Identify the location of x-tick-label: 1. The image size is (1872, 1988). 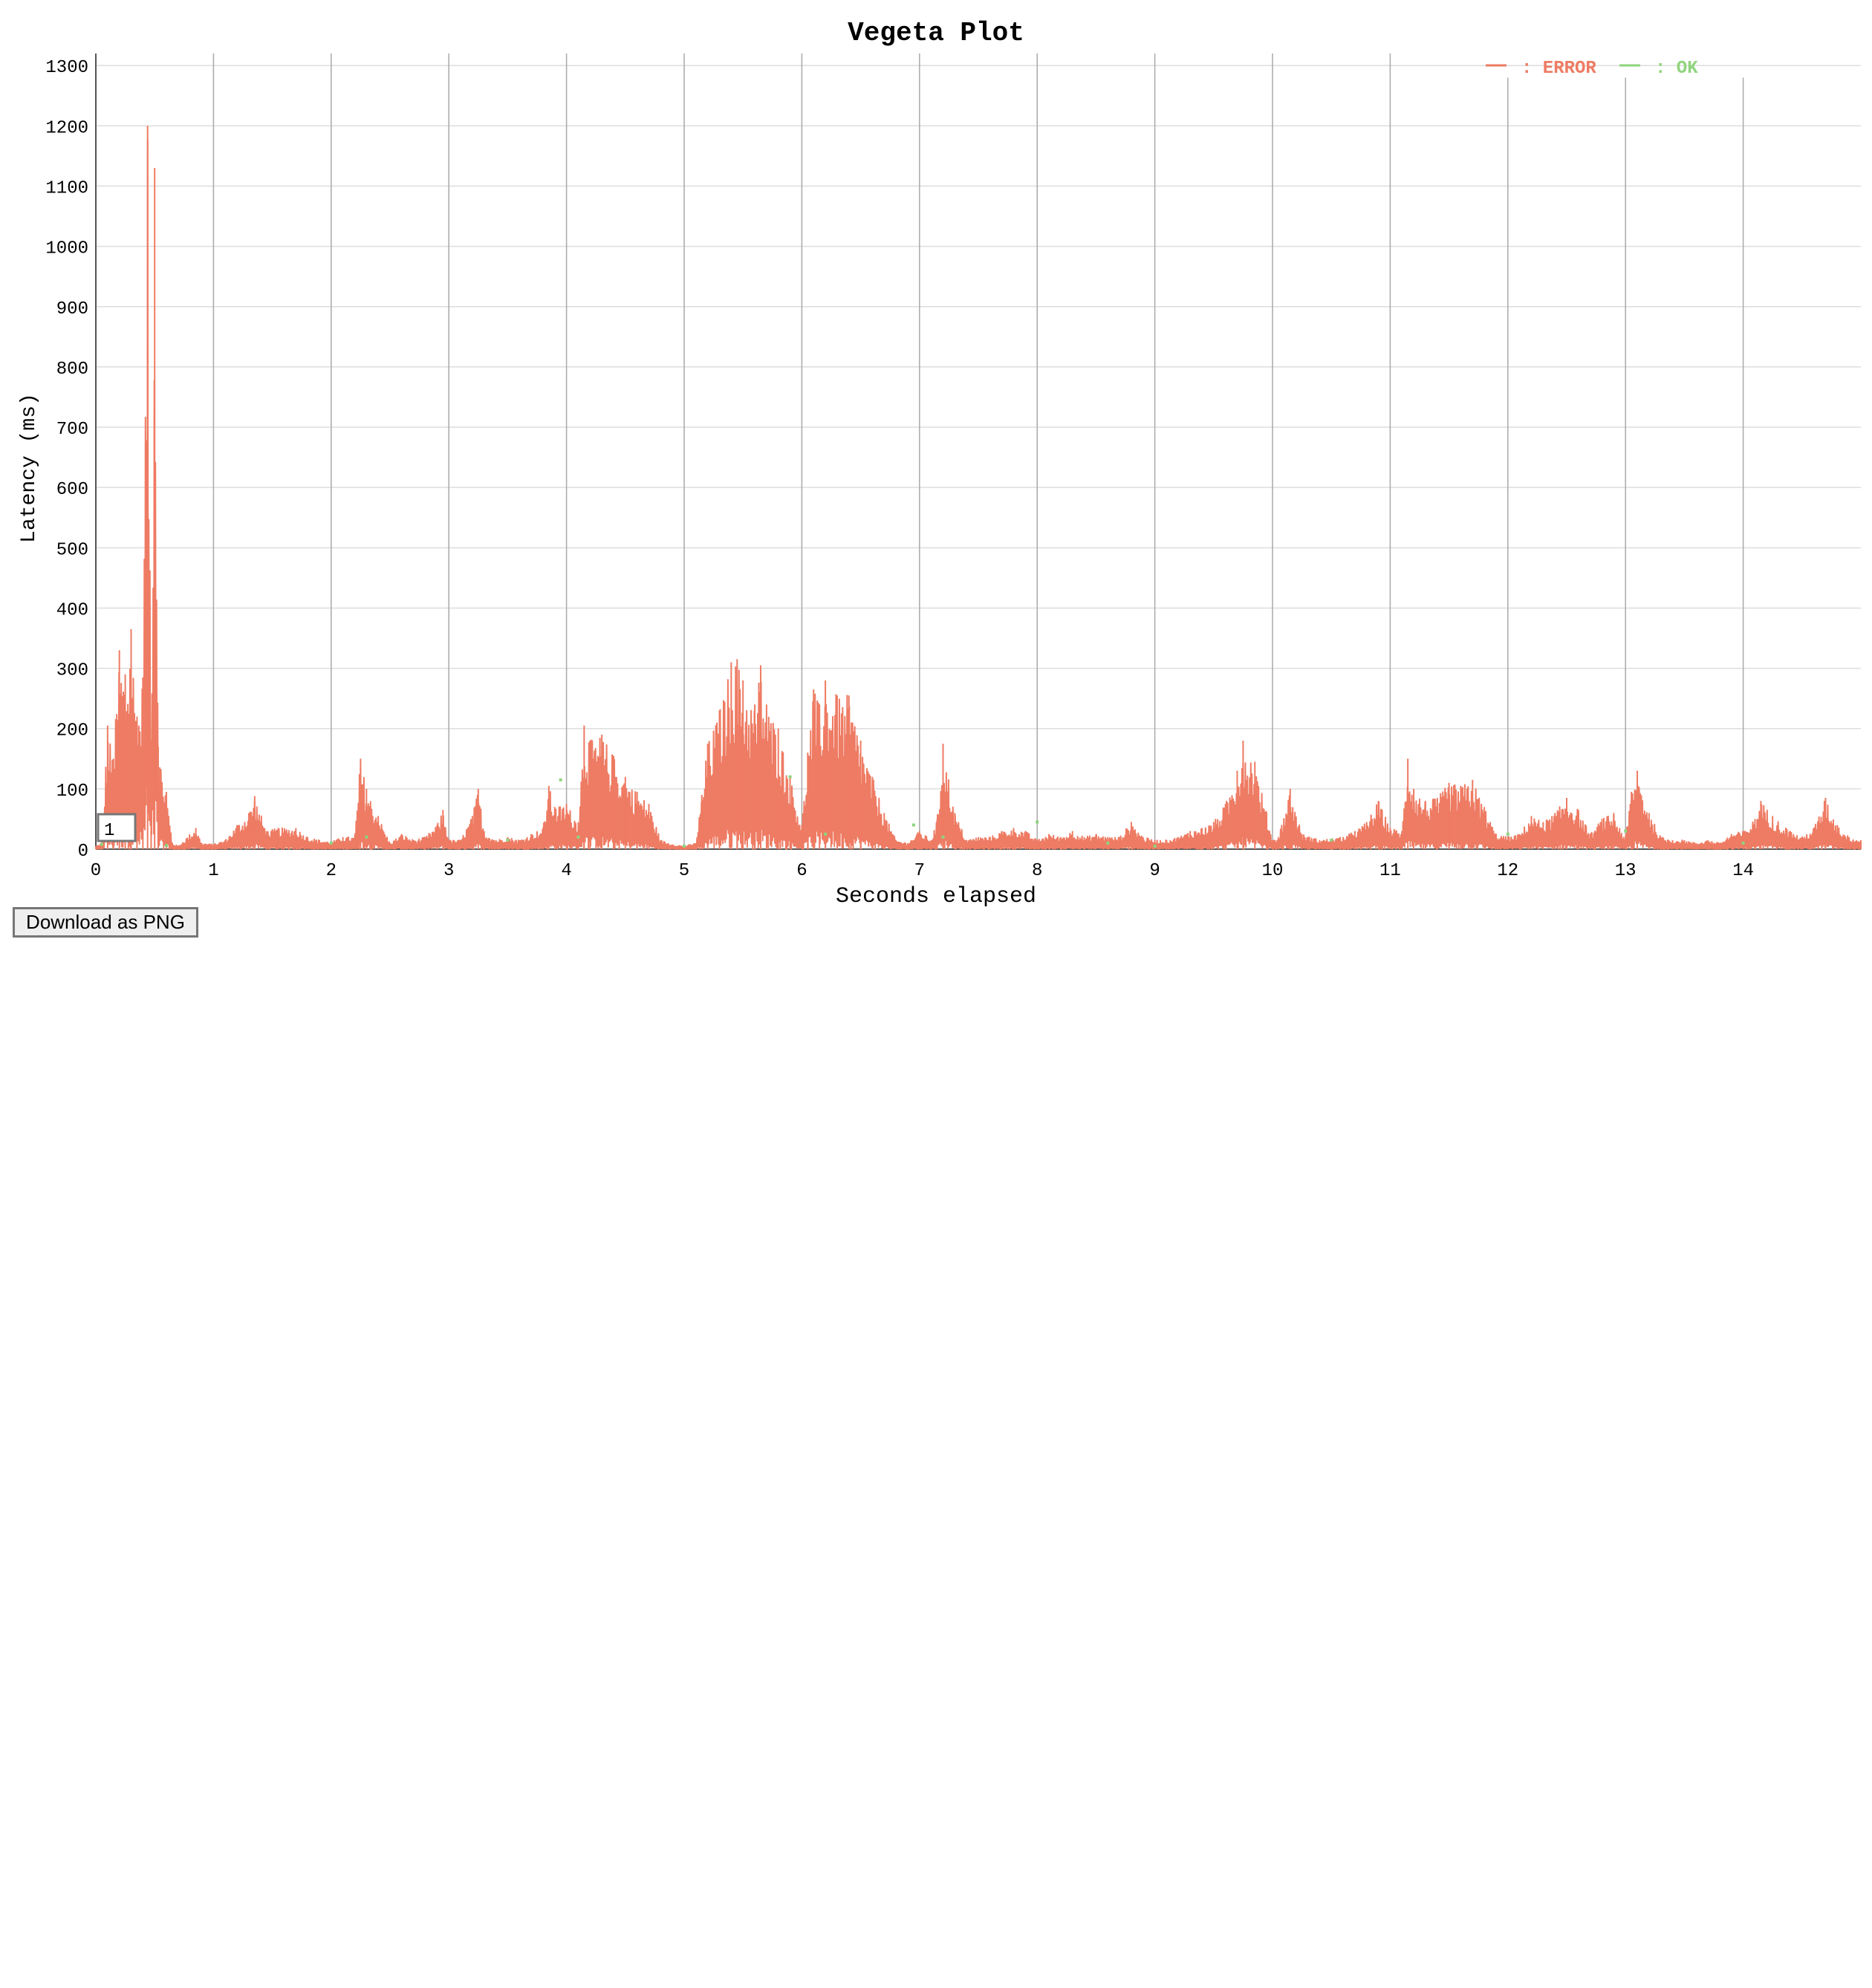
(213, 871).